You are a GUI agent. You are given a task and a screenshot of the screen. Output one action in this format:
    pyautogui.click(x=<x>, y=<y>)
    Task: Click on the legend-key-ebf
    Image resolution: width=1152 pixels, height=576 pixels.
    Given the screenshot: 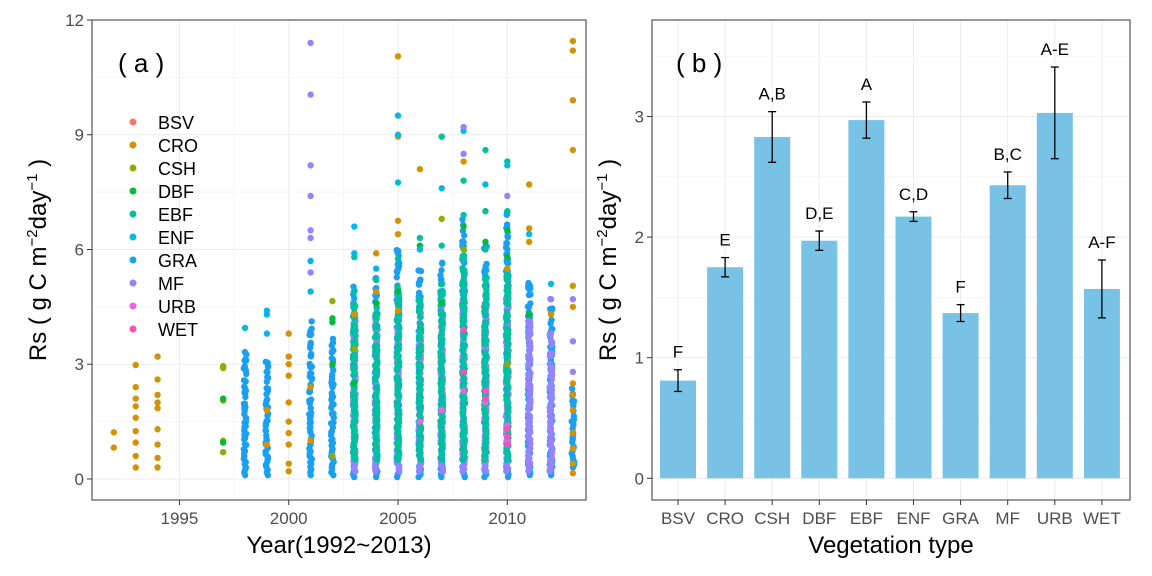 What is the action you would take?
    pyautogui.click(x=133, y=214)
    